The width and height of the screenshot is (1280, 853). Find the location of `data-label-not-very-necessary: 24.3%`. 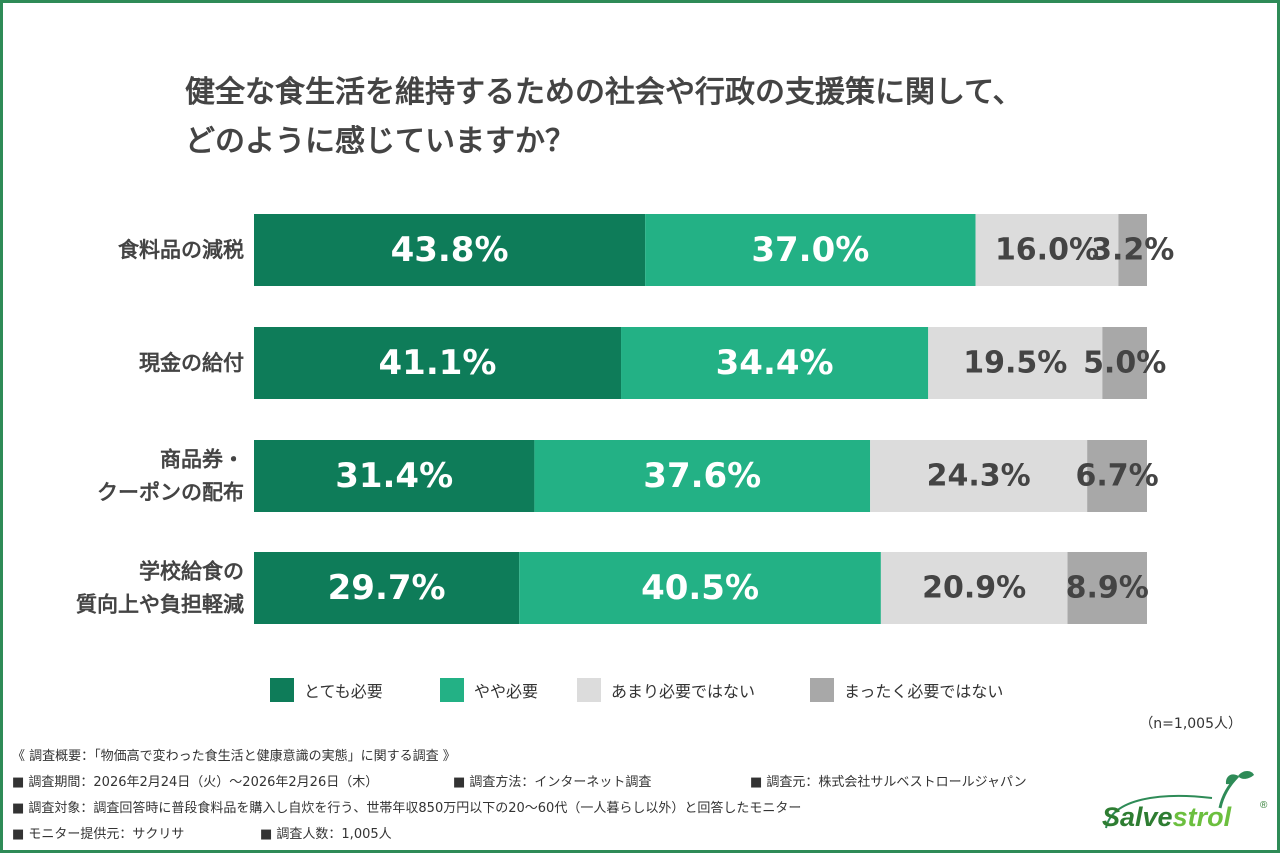

data-label-not-very-necessary: 24.3% is located at coordinates (979, 476).